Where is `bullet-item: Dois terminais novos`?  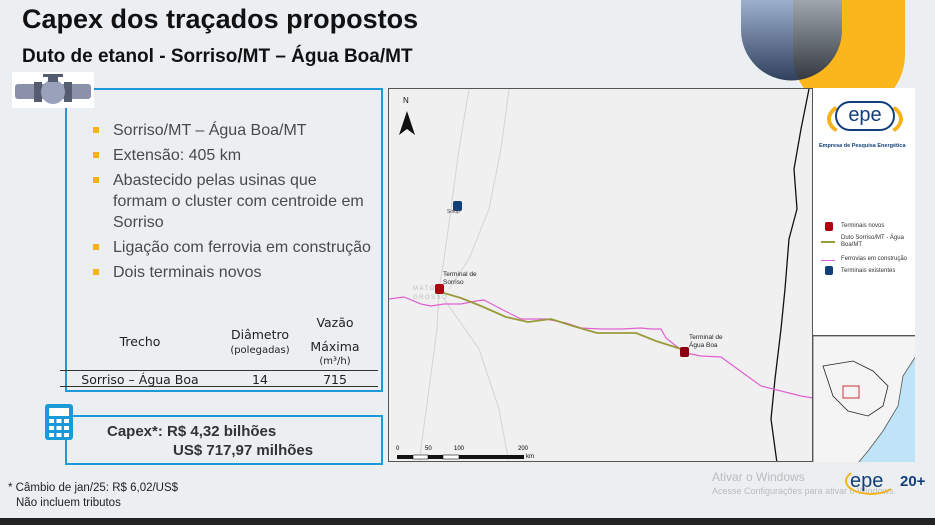 bullet-item: Dois terminais novos is located at coordinates (233, 272).